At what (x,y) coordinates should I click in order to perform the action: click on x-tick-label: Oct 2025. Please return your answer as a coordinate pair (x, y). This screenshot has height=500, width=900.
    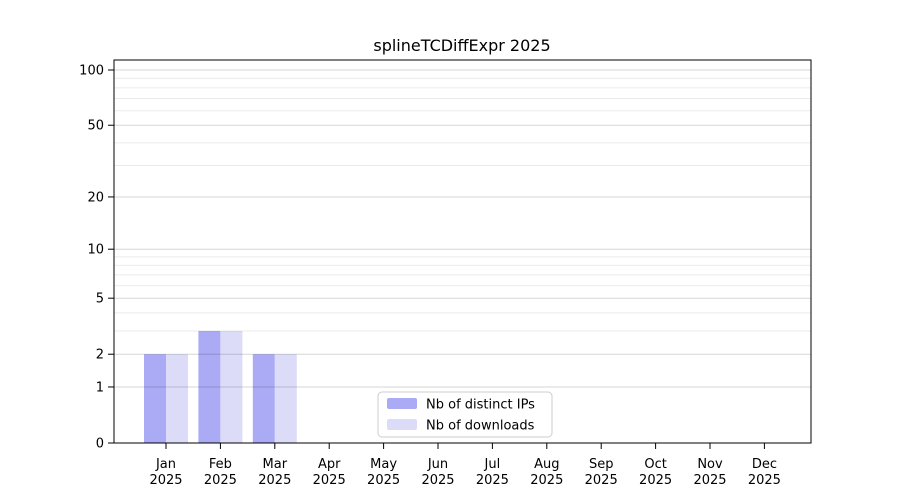
    Looking at the image, I should click on (655, 472).